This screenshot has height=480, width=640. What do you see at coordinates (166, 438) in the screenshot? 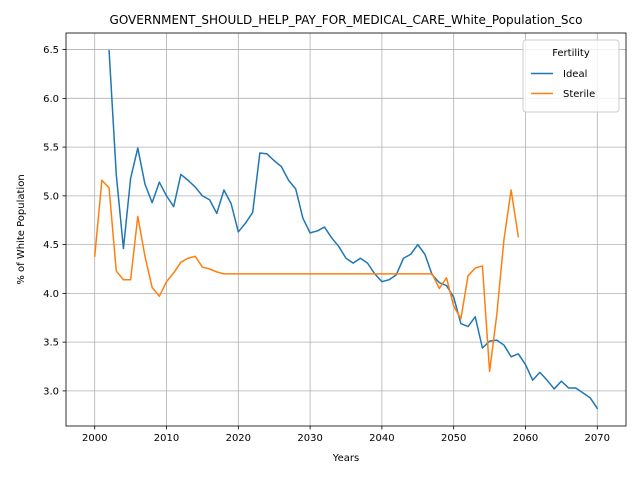
I see `x-tick-label: 2010` at bounding box center [166, 438].